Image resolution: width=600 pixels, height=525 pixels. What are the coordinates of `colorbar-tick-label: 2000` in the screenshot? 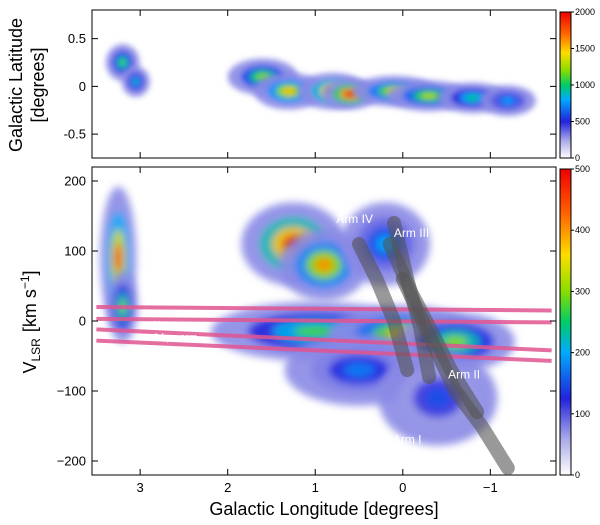 It's located at (585, 12).